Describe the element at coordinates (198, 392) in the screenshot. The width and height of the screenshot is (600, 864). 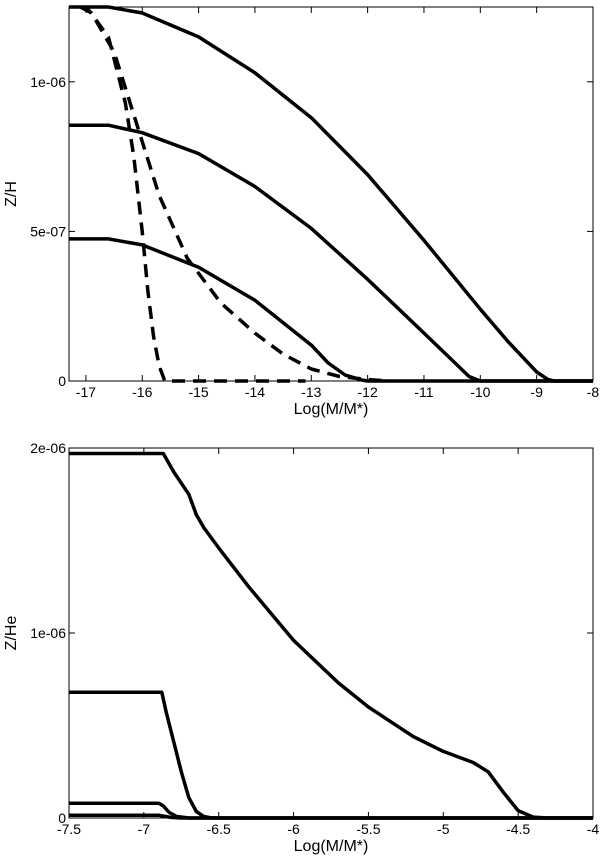
I see `top-x-tick-label: -15` at that location.